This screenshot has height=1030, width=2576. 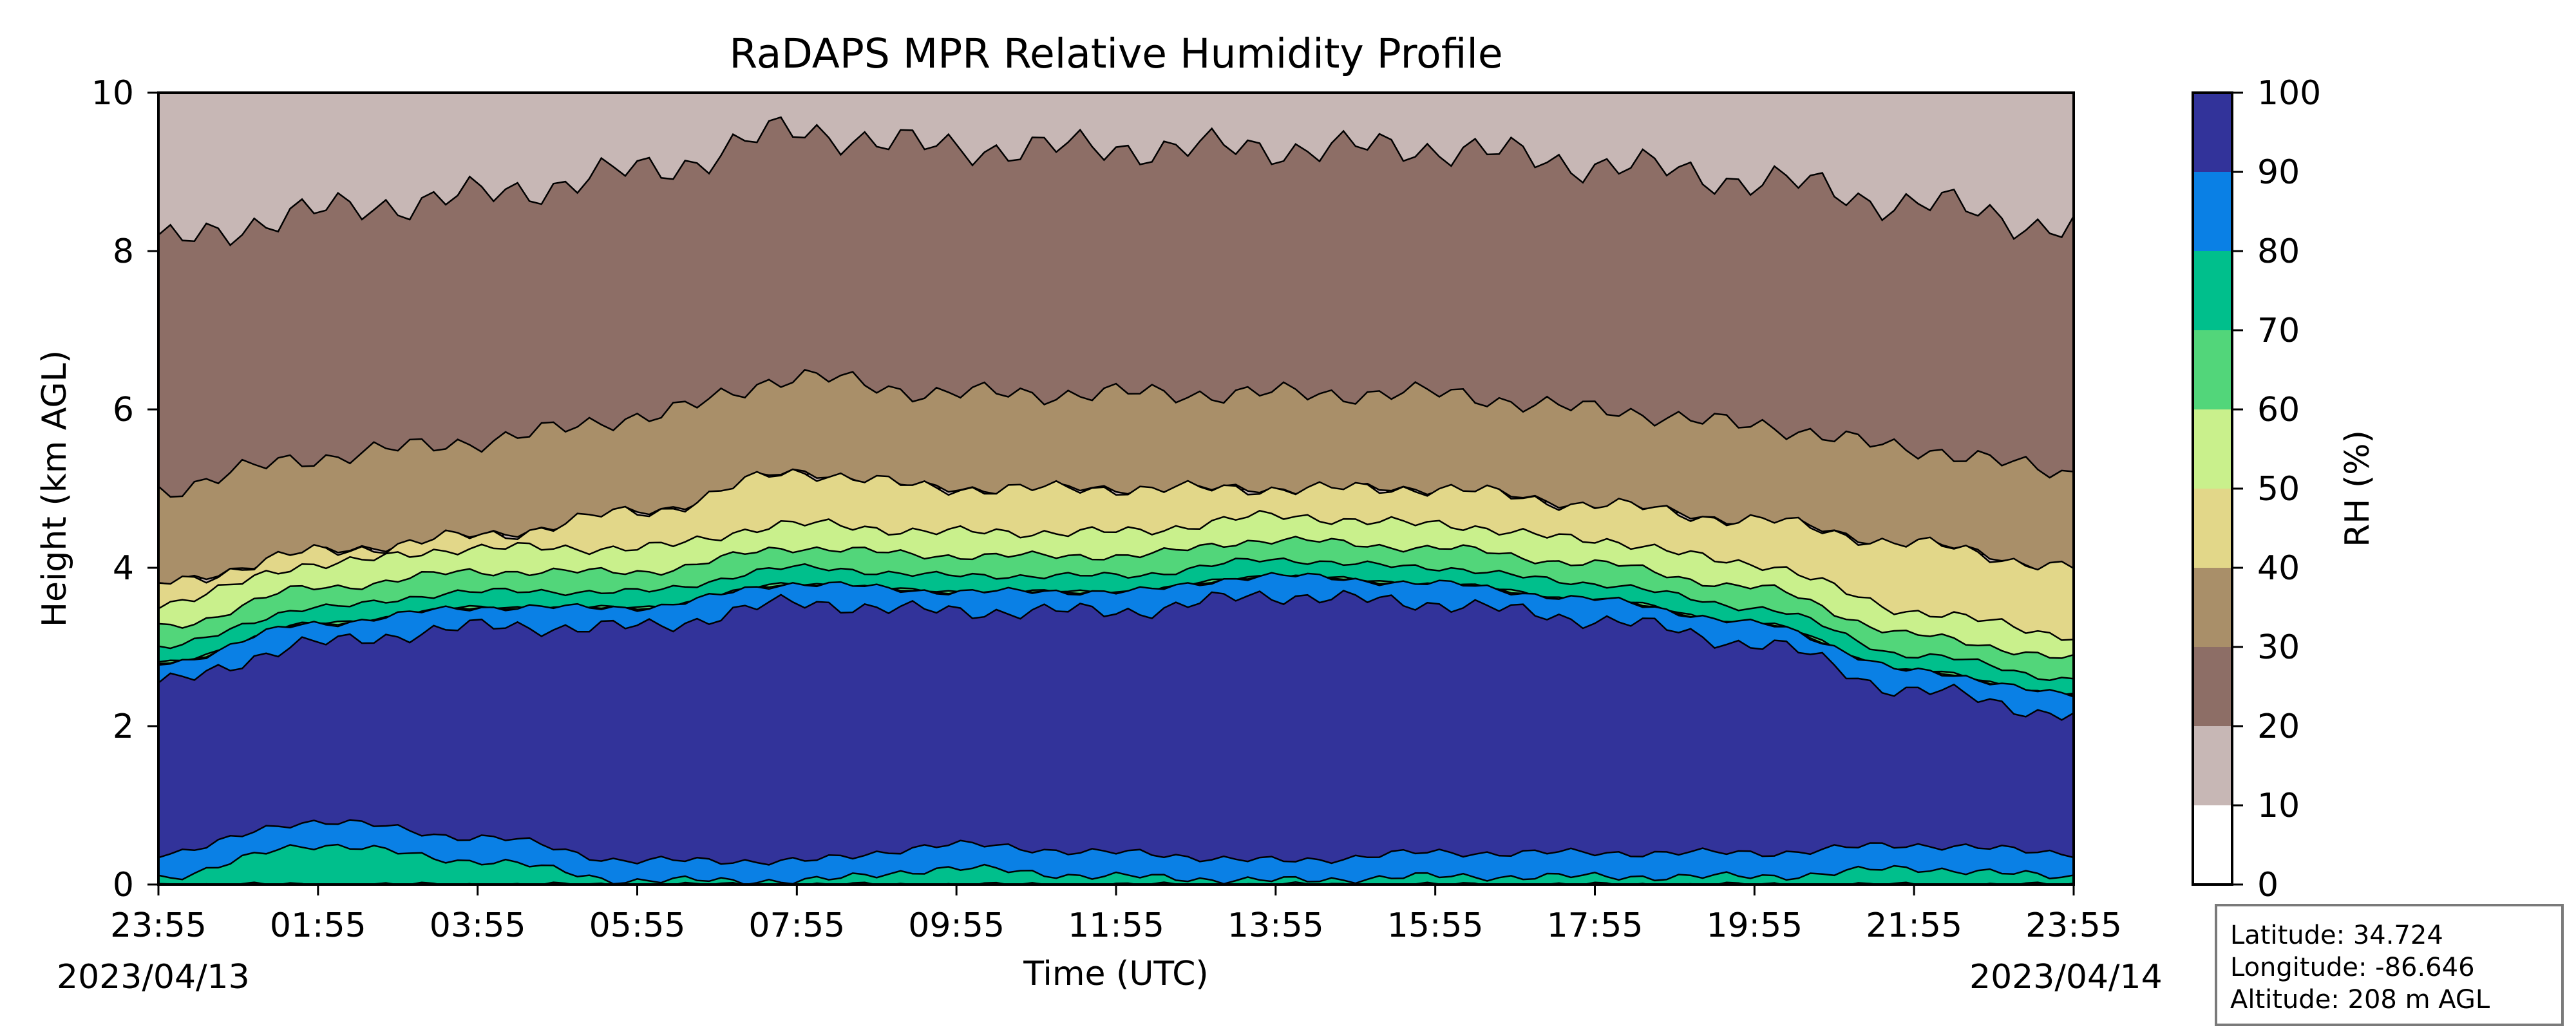 What do you see at coordinates (2267, 885) in the screenshot?
I see `colorbar-tick-label: 0` at bounding box center [2267, 885].